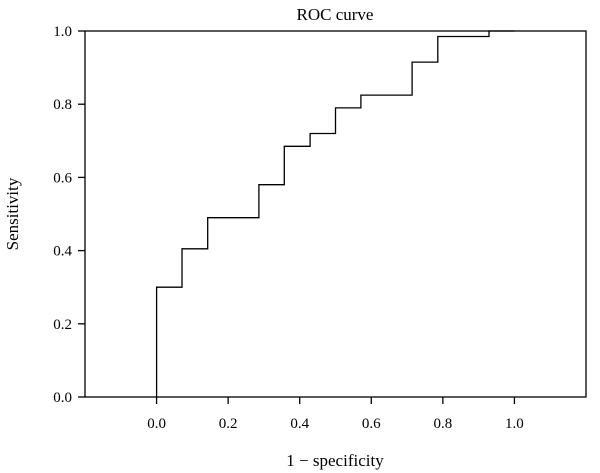 The width and height of the screenshot is (600, 473). What do you see at coordinates (228, 424) in the screenshot?
I see `x-tick-label: 0.2` at bounding box center [228, 424].